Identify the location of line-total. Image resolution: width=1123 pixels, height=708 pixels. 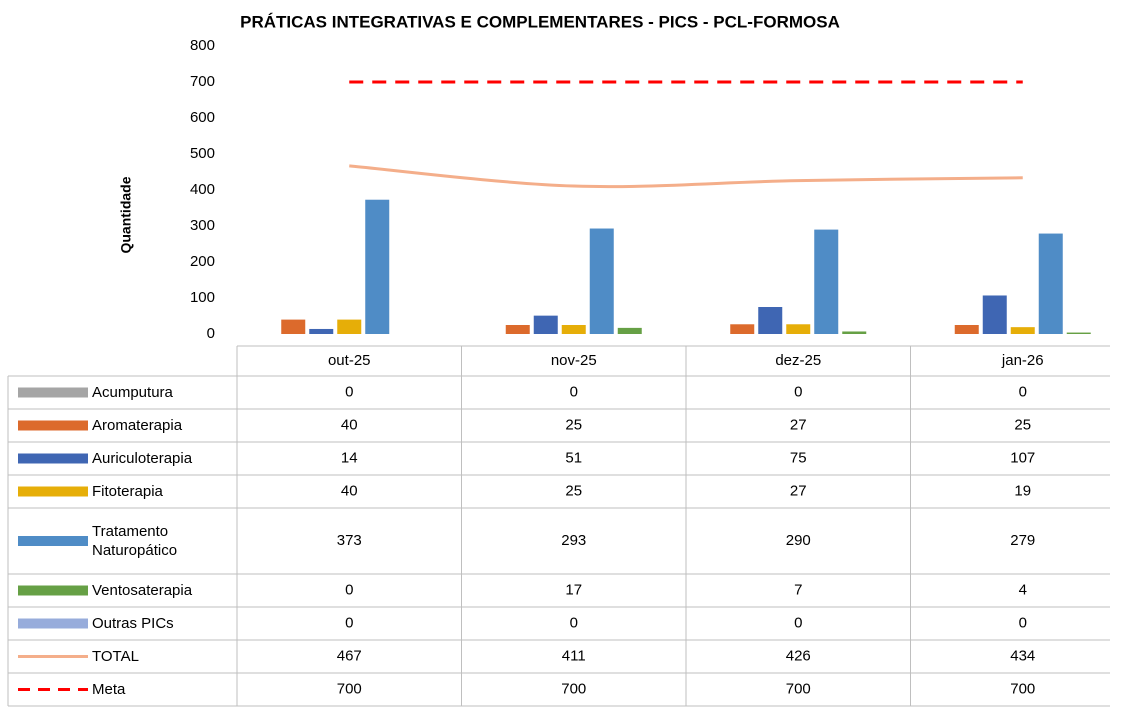
(686, 176).